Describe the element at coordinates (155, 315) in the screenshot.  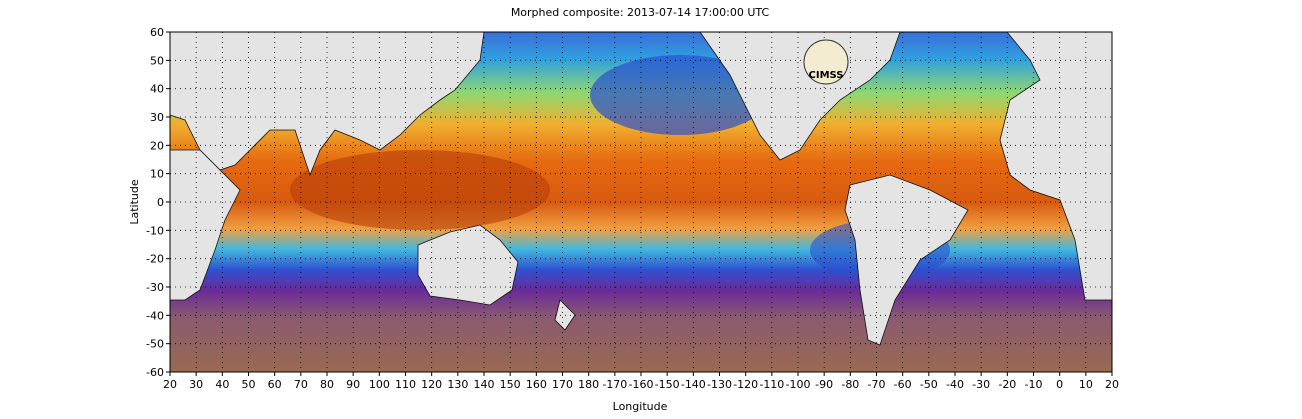
I see `y-tick-label: -40` at that location.